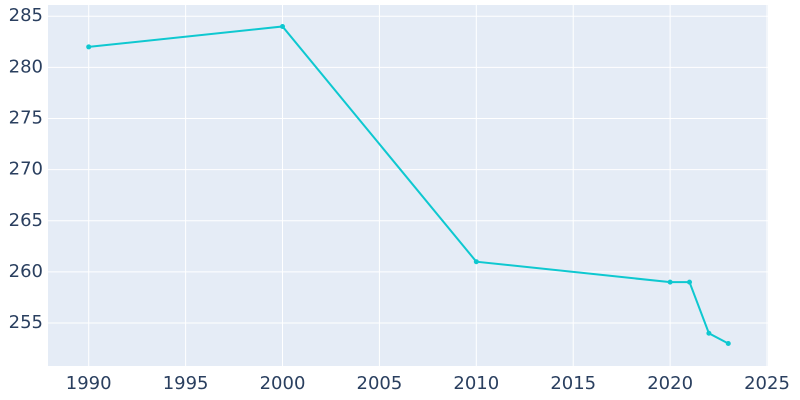 The height and width of the screenshot is (400, 800). Describe the element at coordinates (26, 322) in the screenshot. I see `y-tick-label: 255` at that location.